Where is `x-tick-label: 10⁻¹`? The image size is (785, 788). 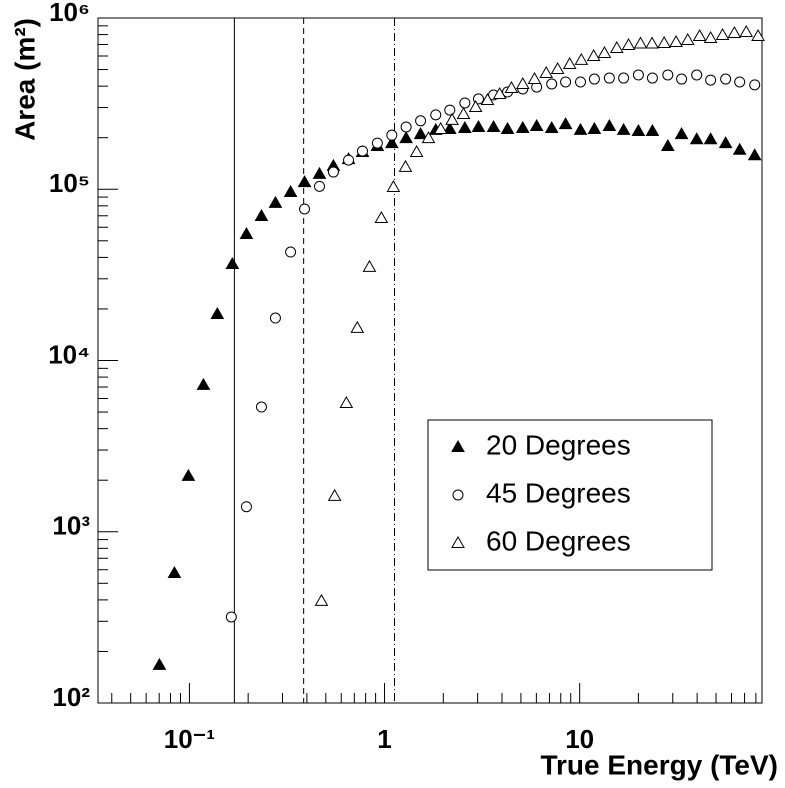
x-tick-label: 10⁻¹ is located at coordinates (189, 739).